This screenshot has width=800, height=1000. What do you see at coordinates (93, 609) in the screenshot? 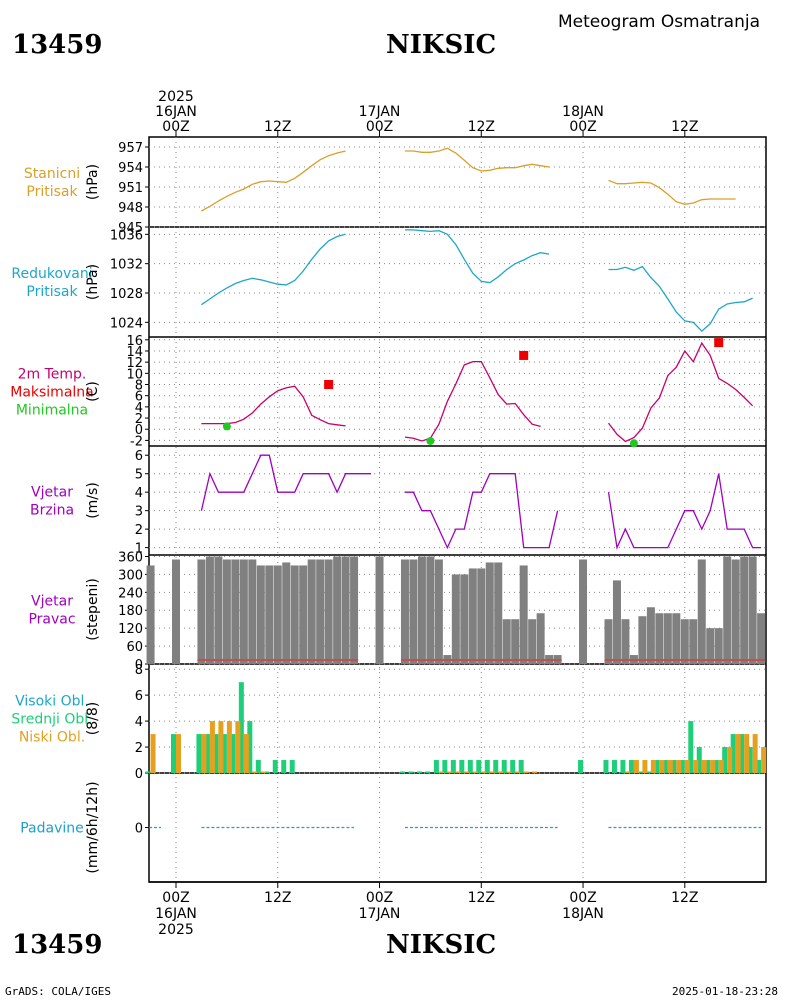
I see `panel-unit: (stepeni)` at bounding box center [93, 609].